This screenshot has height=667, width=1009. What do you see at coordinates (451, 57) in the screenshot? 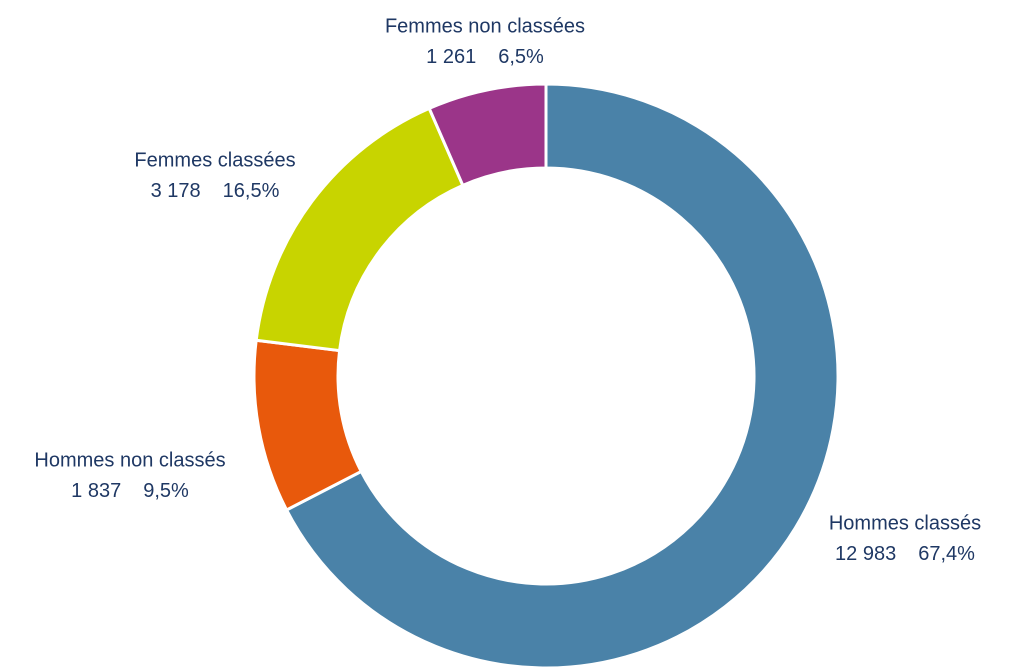
I see `value-label: 1 261` at bounding box center [451, 57].